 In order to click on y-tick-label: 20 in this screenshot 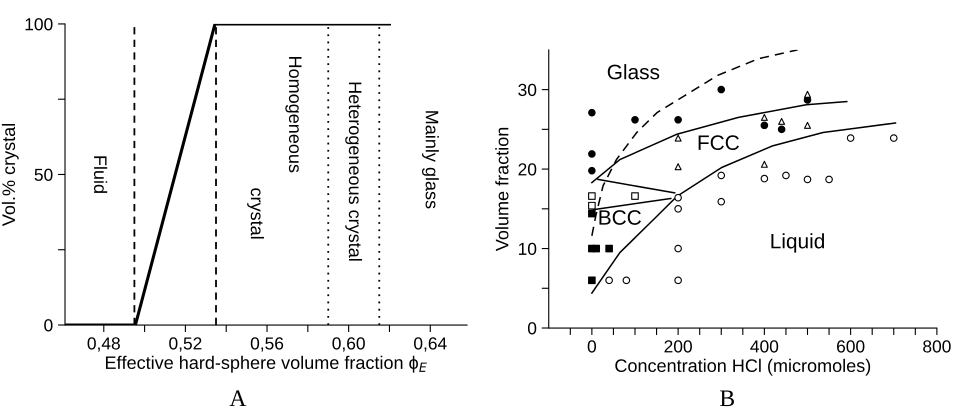, I will do `click(527, 169)`.